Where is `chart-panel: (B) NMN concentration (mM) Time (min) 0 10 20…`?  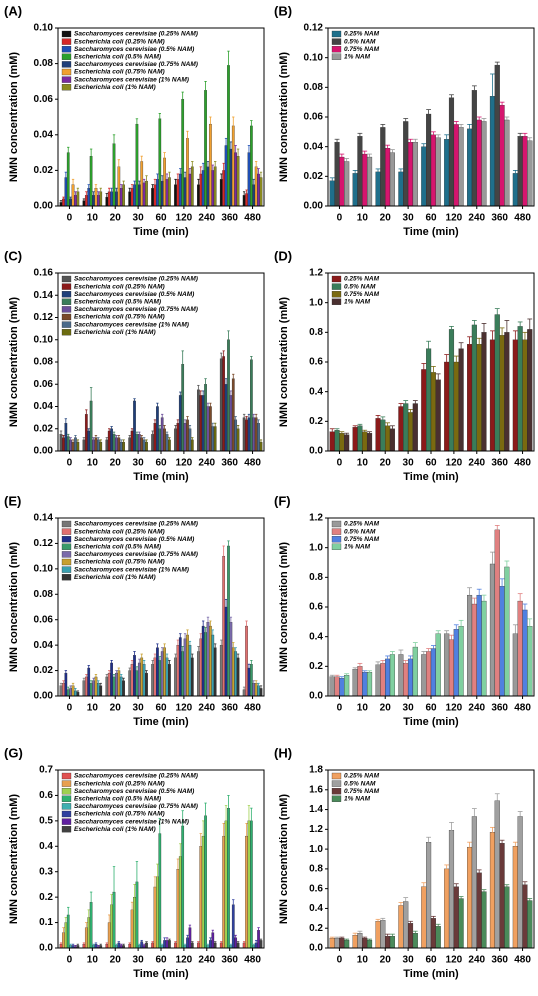
chart-panel: (B) NMN concentration (mM) Time (min) 0 10 20… is located at coordinates (404, 120).